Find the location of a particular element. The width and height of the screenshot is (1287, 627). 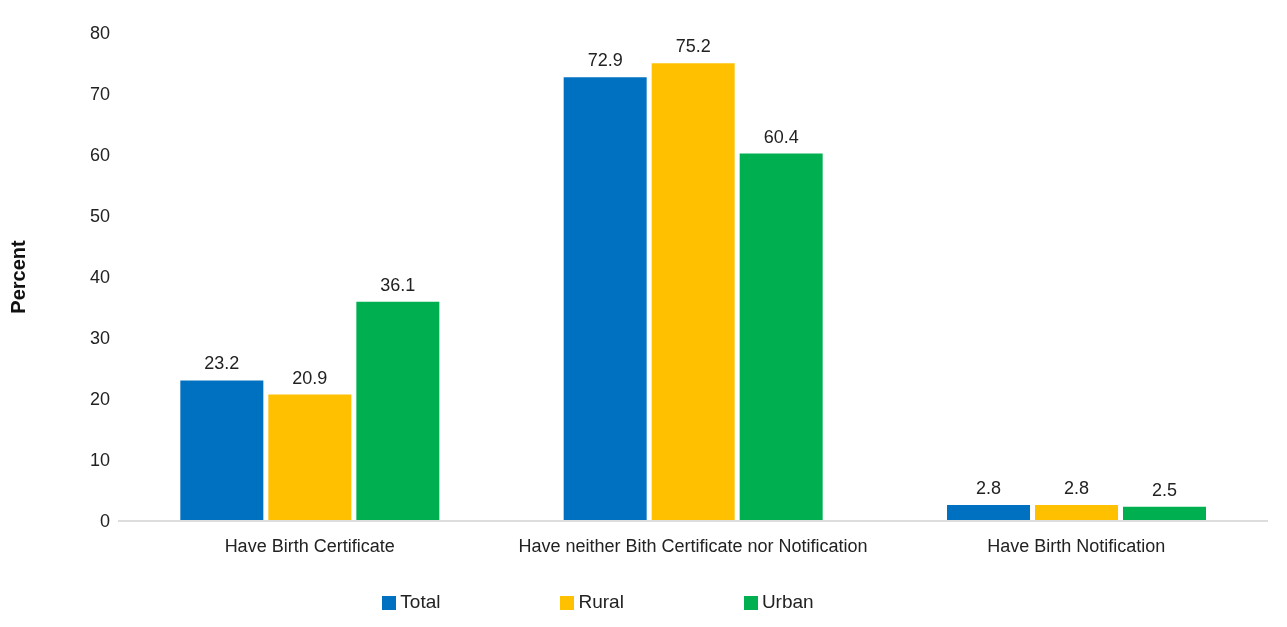

x-tick-label: Have Birth Certificate is located at coordinates (309, 545).